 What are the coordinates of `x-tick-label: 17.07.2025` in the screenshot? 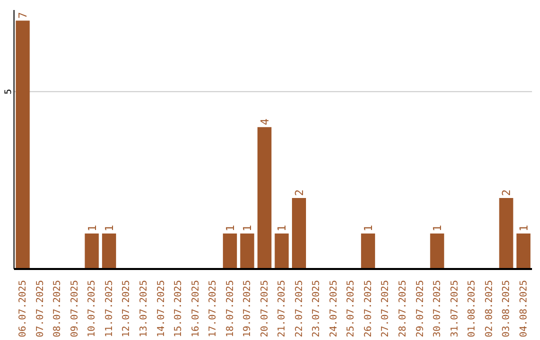 It's located at (213, 309).